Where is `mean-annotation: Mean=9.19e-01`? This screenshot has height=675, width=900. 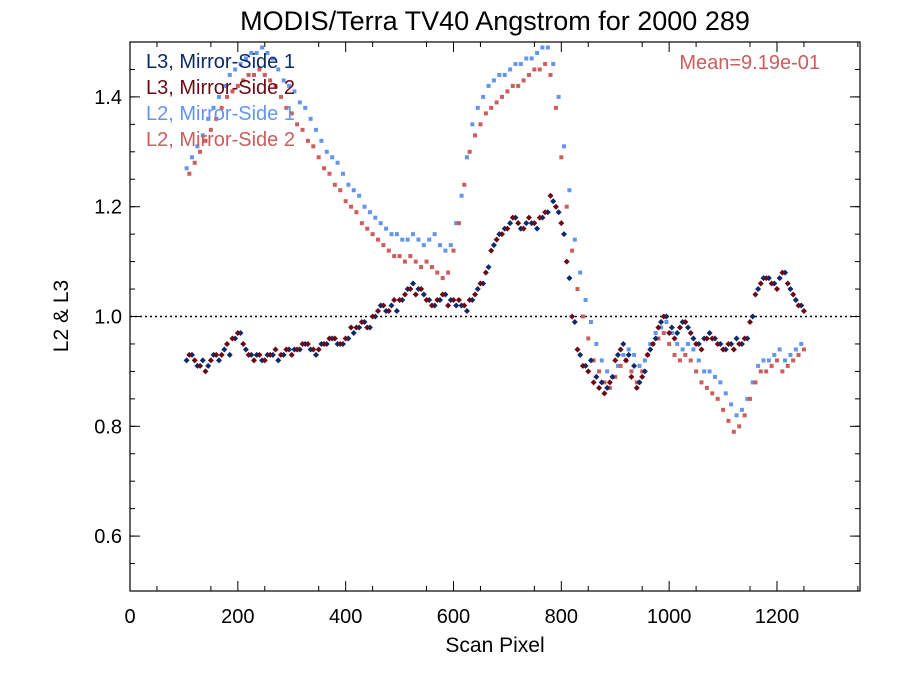
mean-annotation: Mean=9.19e-01 is located at coordinates (749, 63).